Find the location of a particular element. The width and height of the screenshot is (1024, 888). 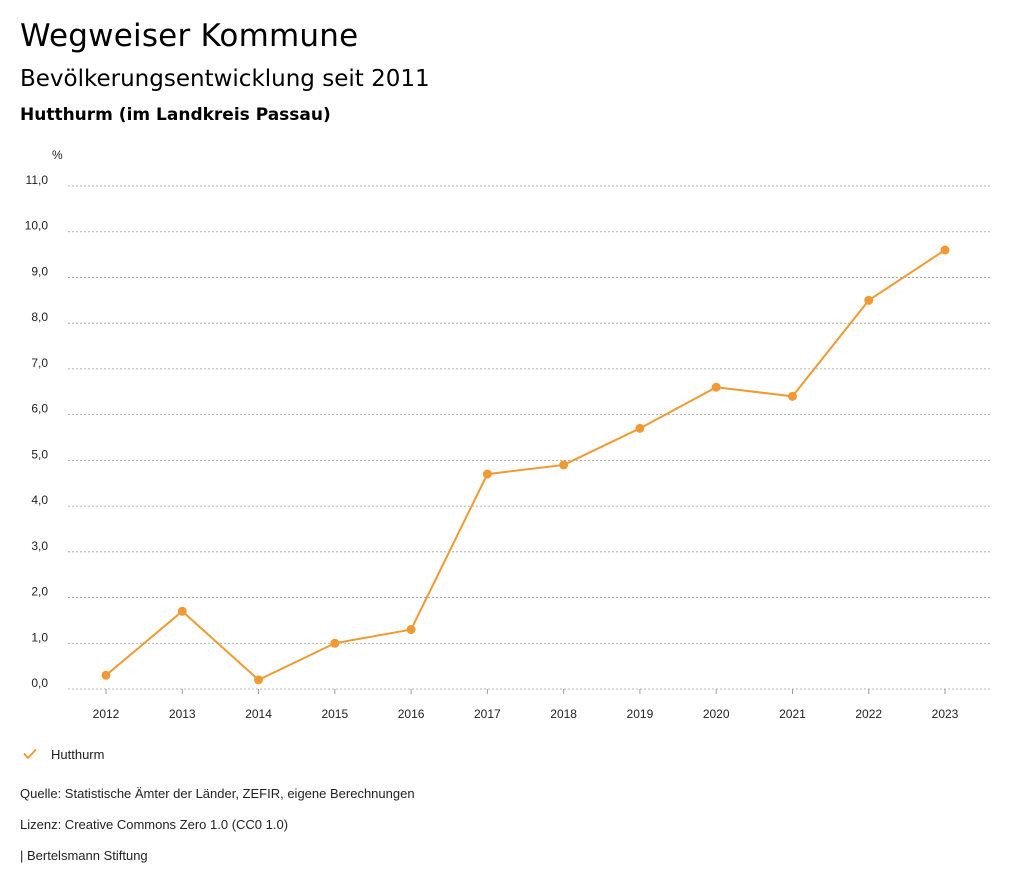

check-icon is located at coordinates (30, 754).